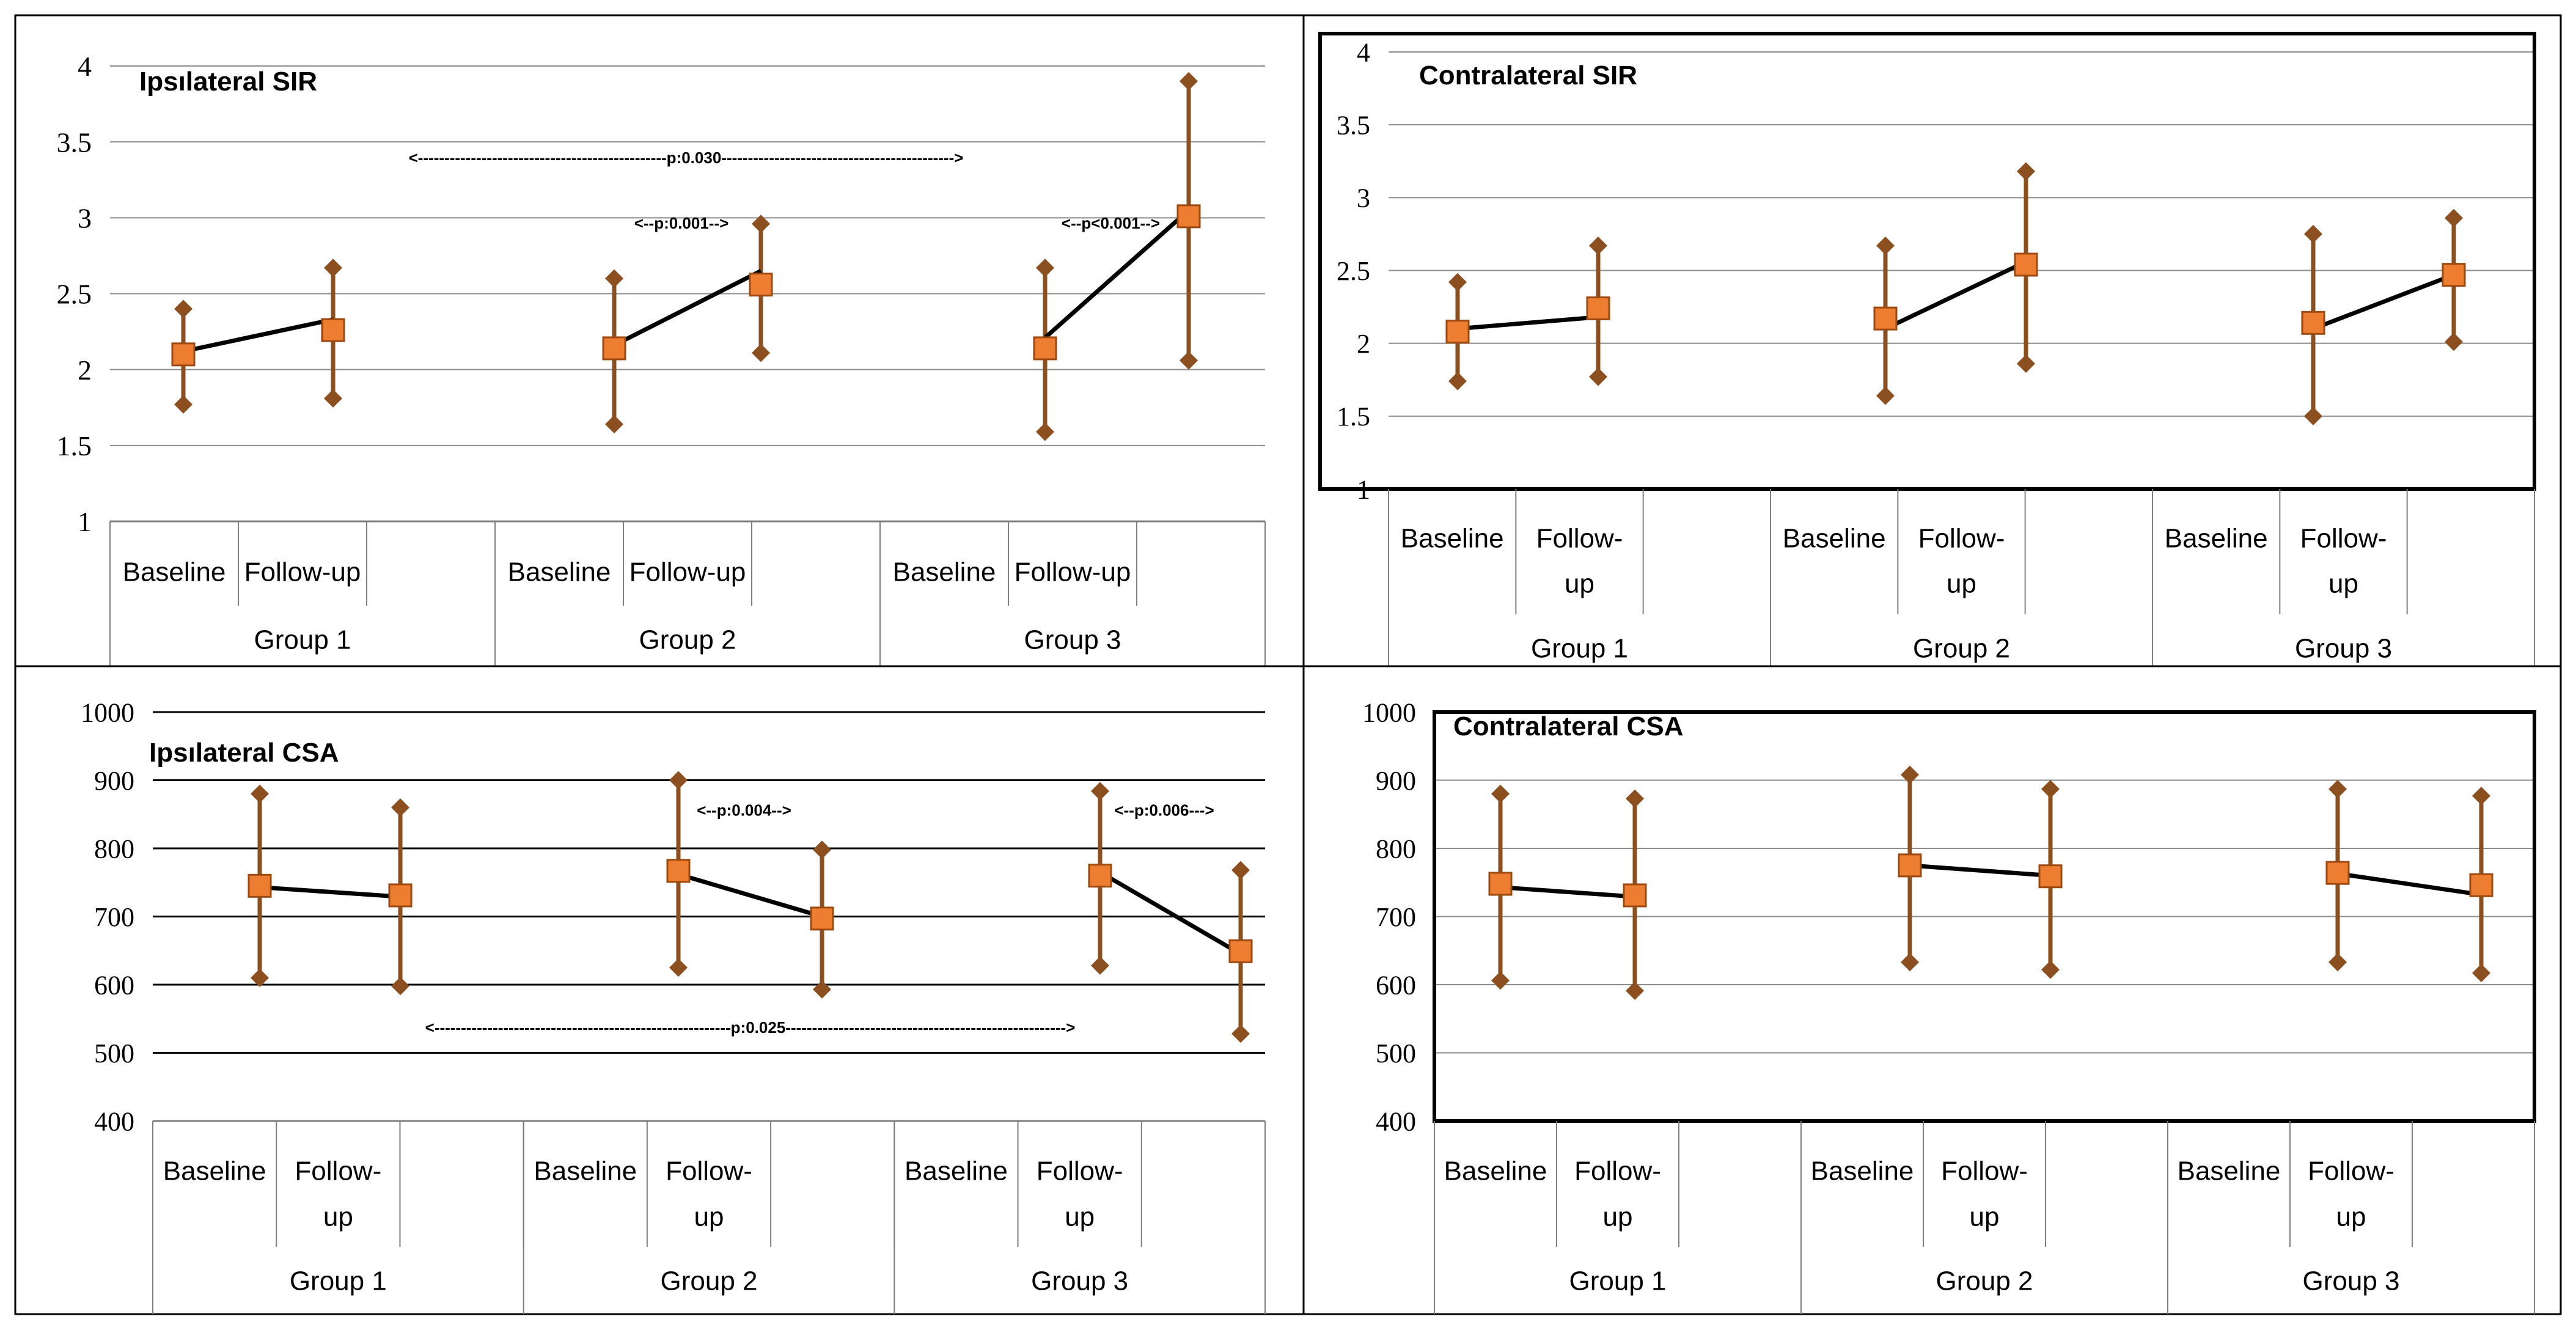 The width and height of the screenshot is (2576, 1330). What do you see at coordinates (1363, 52) in the screenshot?
I see `y-tick-label: 4` at bounding box center [1363, 52].